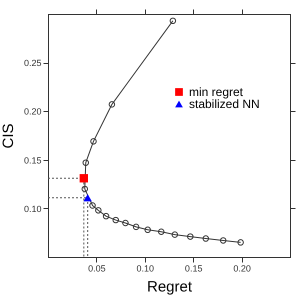 The width and height of the screenshot is (296, 299). Describe the element at coordinates (33, 111) in the screenshot. I see `y-tick-label: 0.20` at that location.